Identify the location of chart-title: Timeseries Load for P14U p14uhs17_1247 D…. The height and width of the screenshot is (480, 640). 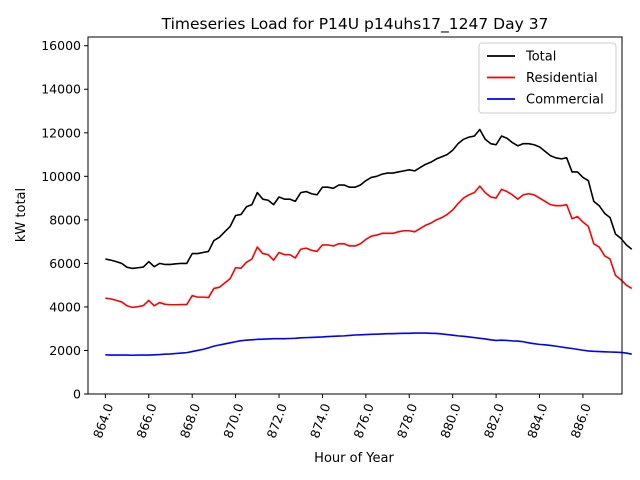
(355, 24).